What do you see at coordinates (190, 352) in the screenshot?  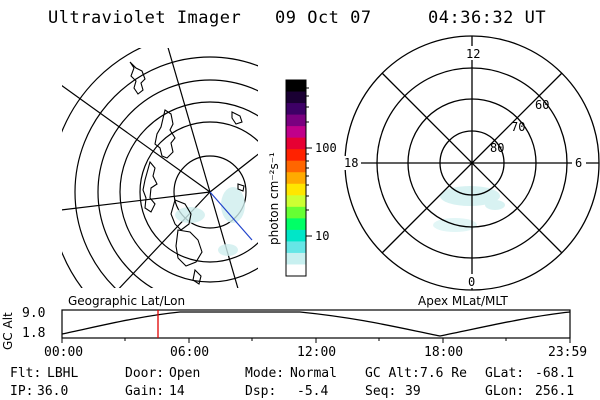 I see `time-tick-0600: 06:00` at bounding box center [190, 352].